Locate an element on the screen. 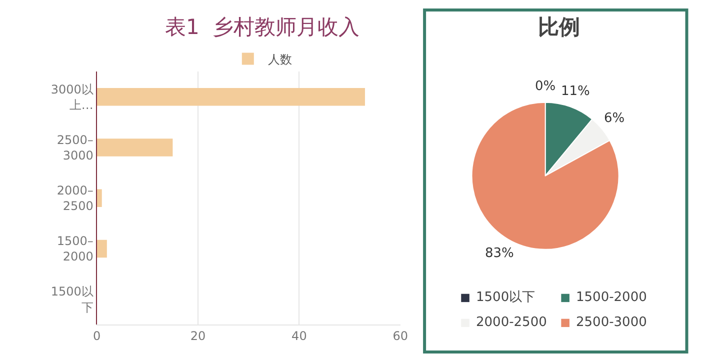 The width and height of the screenshot is (722, 362). x-tick-label: 40 is located at coordinates (299, 336).